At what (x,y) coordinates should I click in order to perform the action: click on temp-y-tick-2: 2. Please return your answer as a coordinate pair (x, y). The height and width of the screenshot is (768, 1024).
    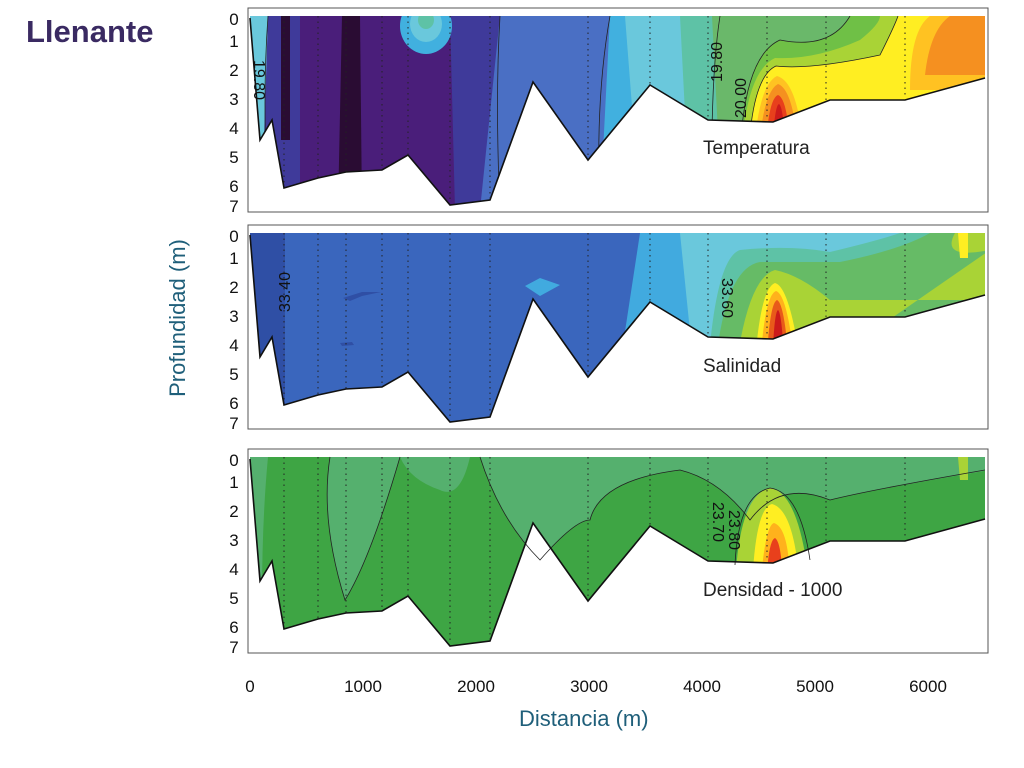
    Looking at the image, I should click on (233, 70).